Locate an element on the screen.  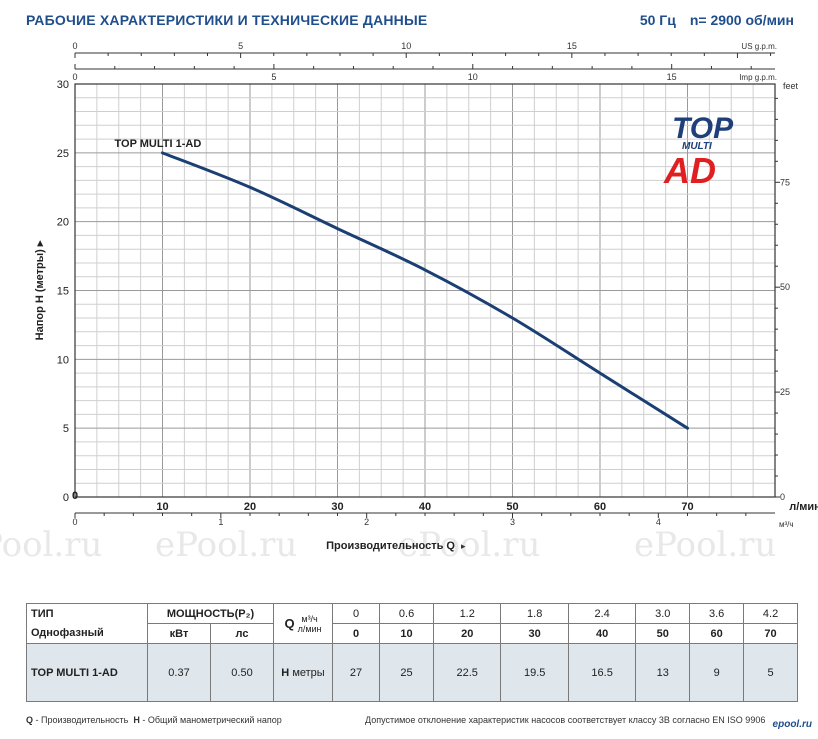
head-1: 25 is located at coordinates (406, 672).